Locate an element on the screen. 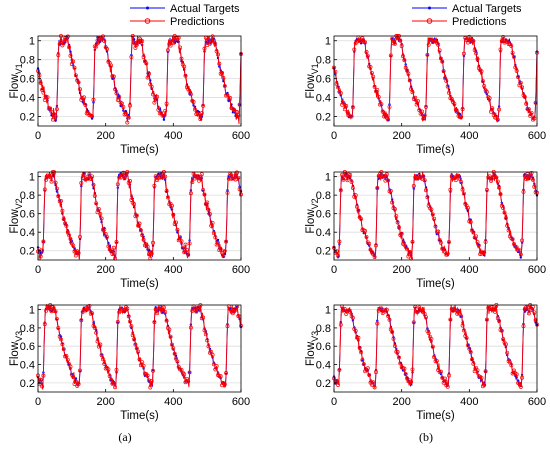 This screenshot has width=550, height=451. legend-label-predictions: Predictions is located at coordinates (197, 22).